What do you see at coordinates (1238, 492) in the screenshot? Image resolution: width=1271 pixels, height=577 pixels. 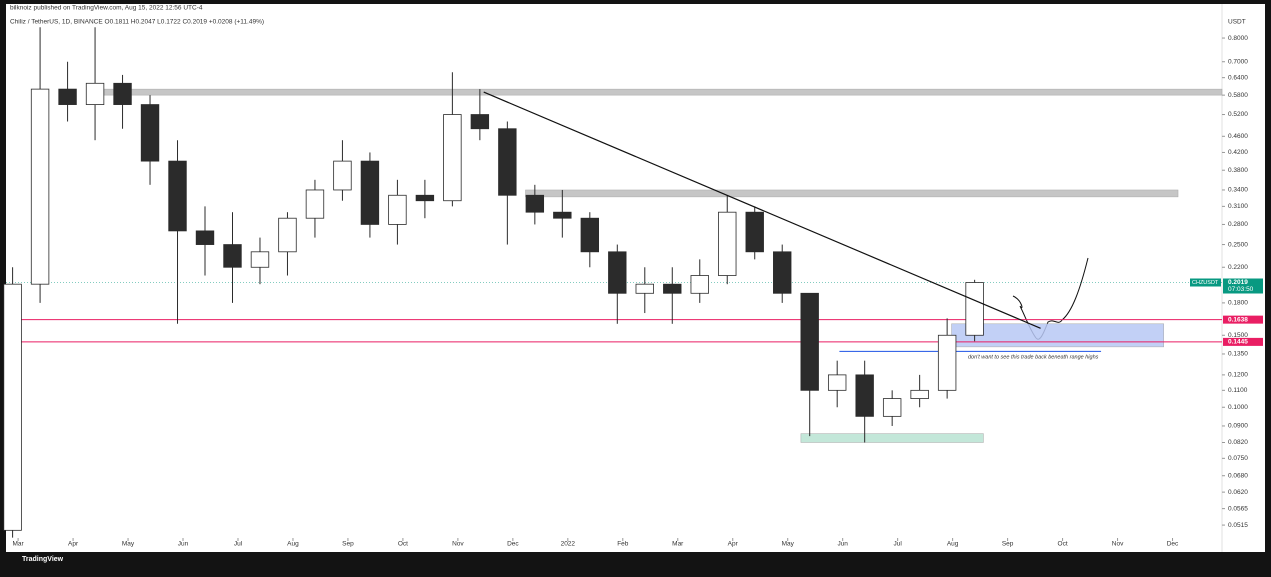 I see `y-tick-label: 0.0620` at bounding box center [1238, 492].